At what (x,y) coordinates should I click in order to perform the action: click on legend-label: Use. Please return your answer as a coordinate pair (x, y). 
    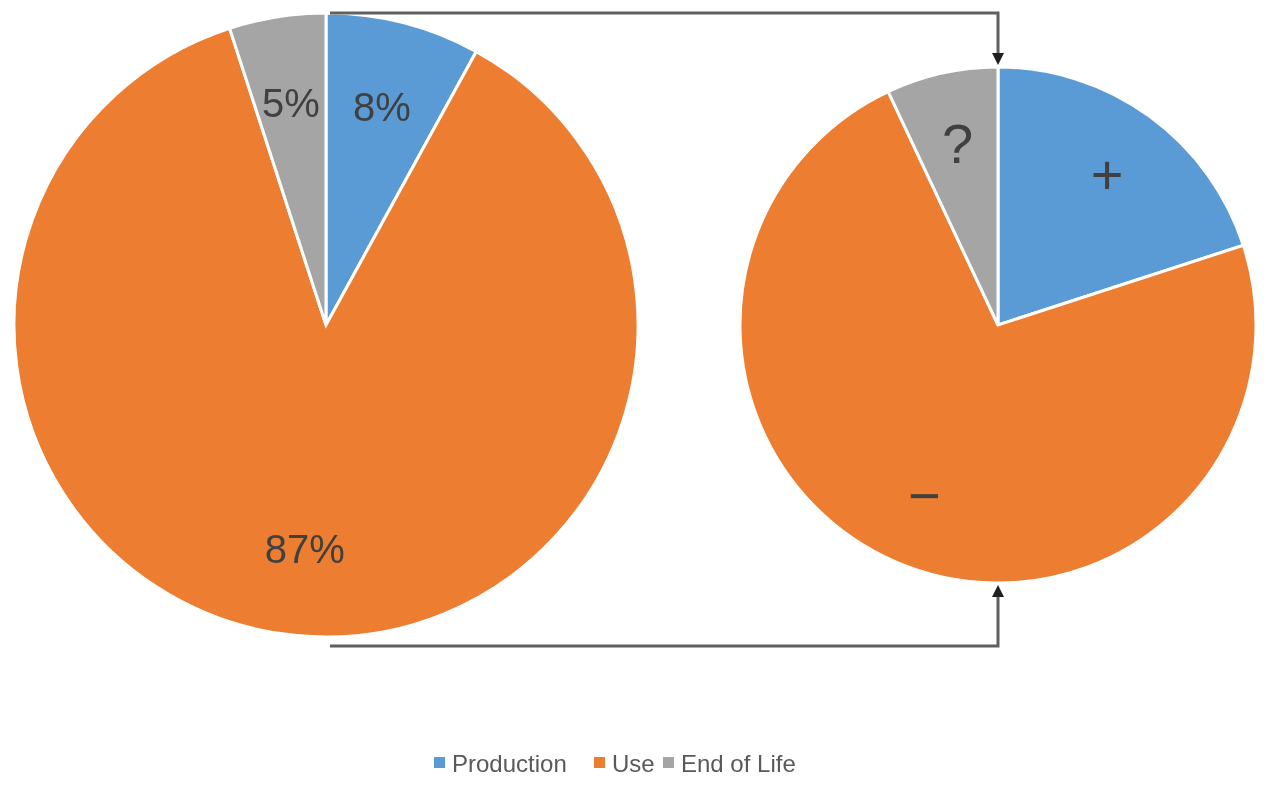
    Looking at the image, I should click on (633, 763).